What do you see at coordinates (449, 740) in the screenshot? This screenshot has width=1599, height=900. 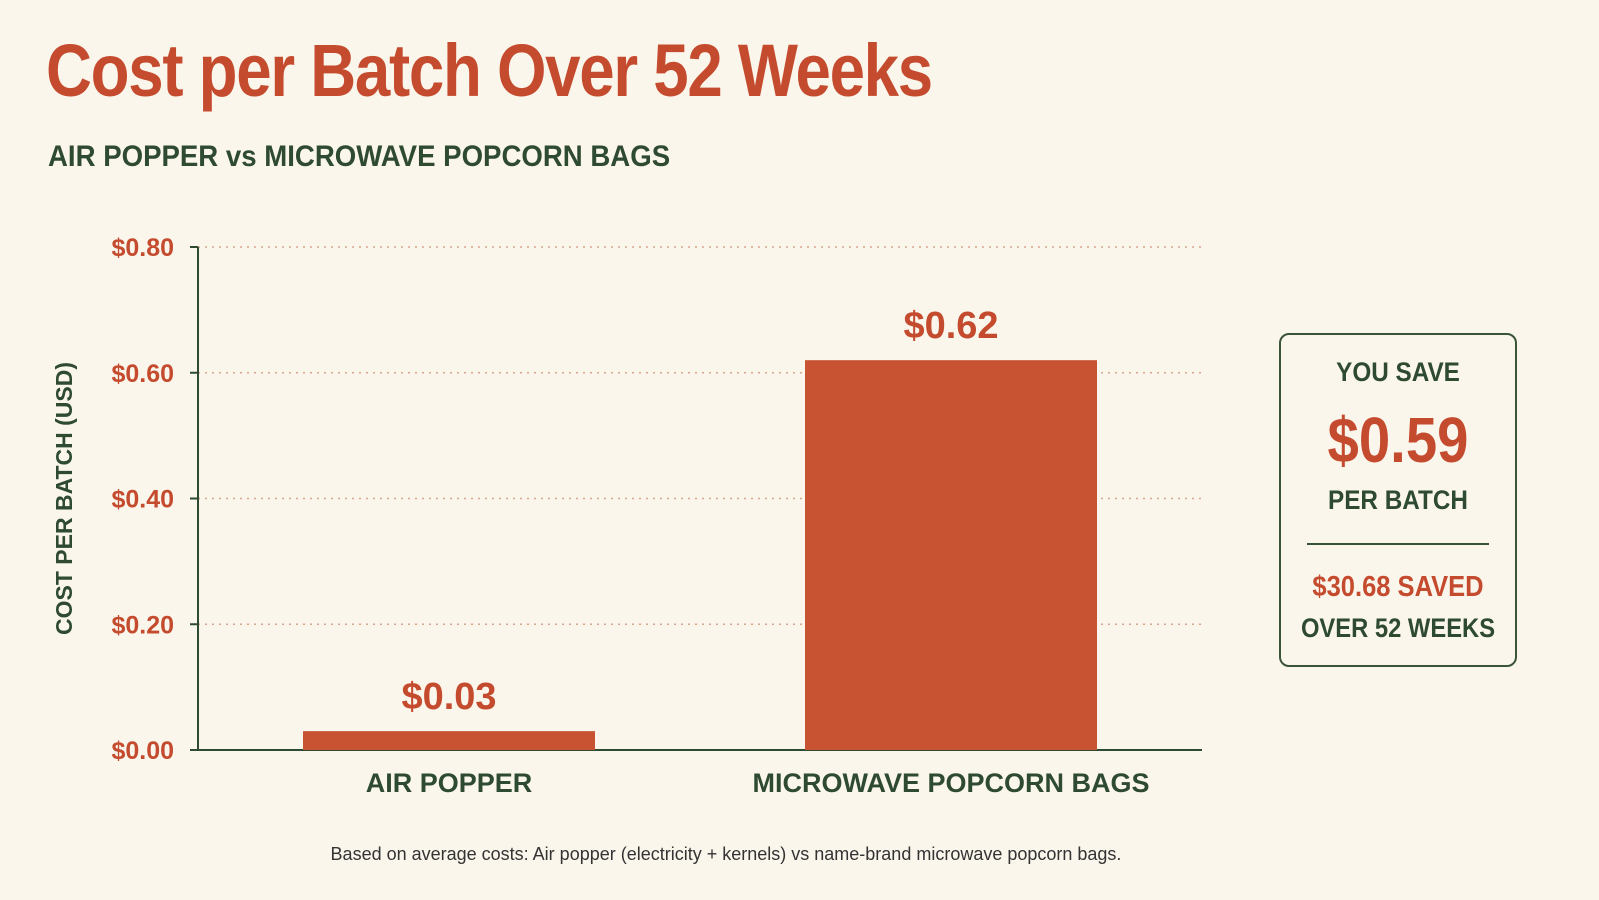 I see `bar-air-popper` at bounding box center [449, 740].